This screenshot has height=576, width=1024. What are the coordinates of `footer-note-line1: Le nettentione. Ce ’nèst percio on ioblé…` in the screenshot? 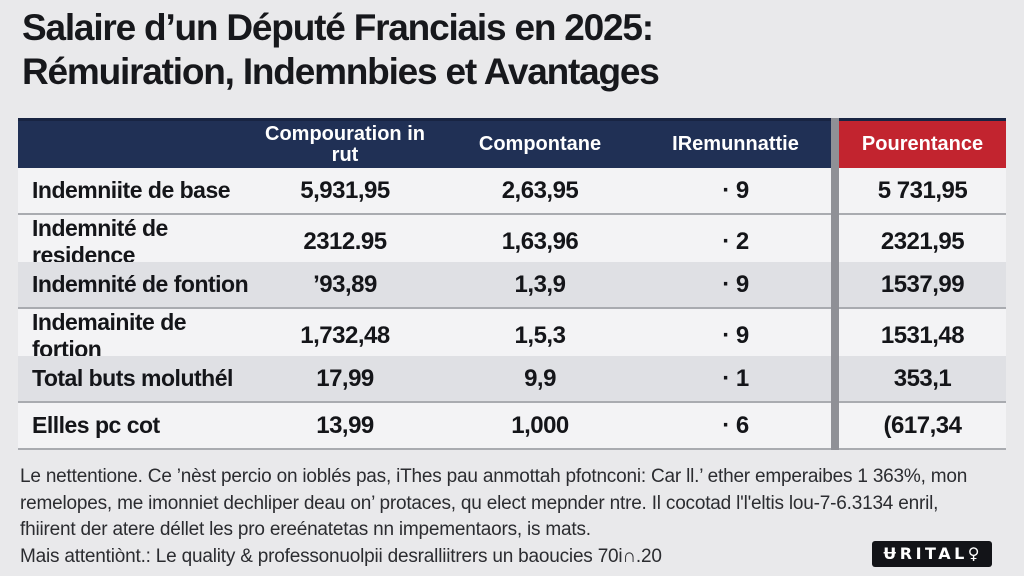 It's located at (494, 476).